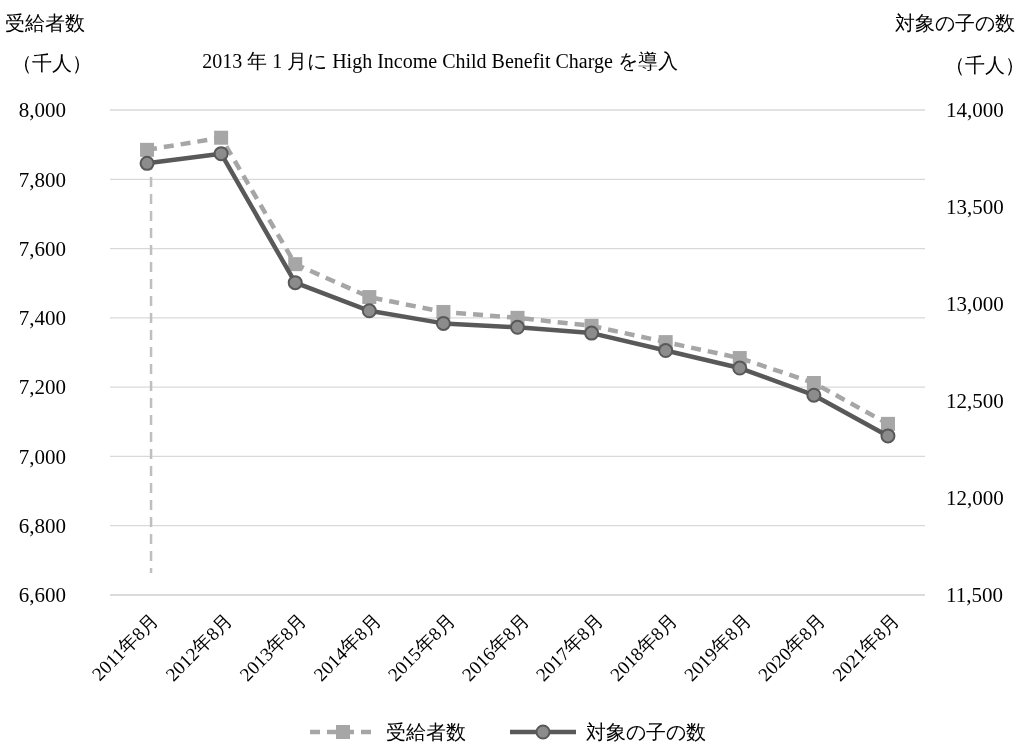  I want to click on y-tick-label: 7,400, so click(42, 318).